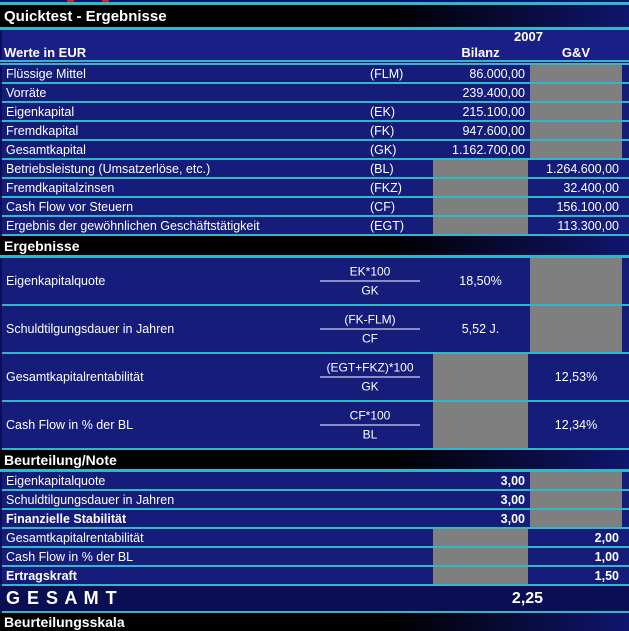  I want to click on ratio-row: Cash Flow in % der BL 12,34% CF*100 BL, so click(315, 426).